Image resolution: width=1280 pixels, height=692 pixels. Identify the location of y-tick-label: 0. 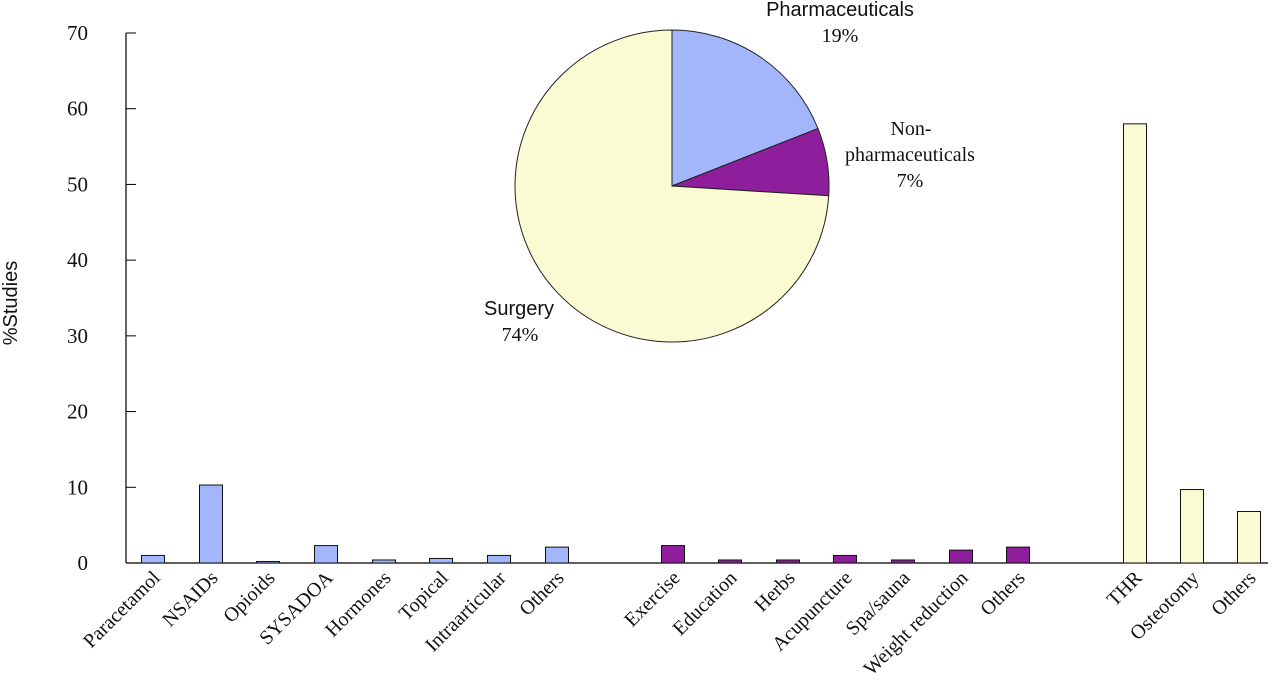
(83, 563).